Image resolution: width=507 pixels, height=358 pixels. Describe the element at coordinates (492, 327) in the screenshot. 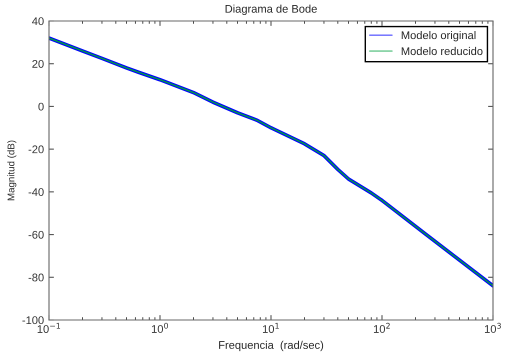

I see `x-tick-label: 10$^{3}$` at that location.